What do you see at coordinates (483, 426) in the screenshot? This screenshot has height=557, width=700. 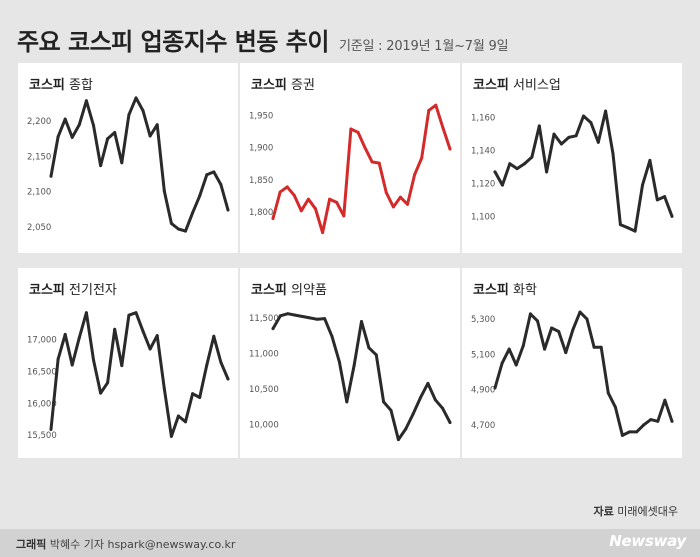 I see `y-tick-label: 4,700` at bounding box center [483, 426].